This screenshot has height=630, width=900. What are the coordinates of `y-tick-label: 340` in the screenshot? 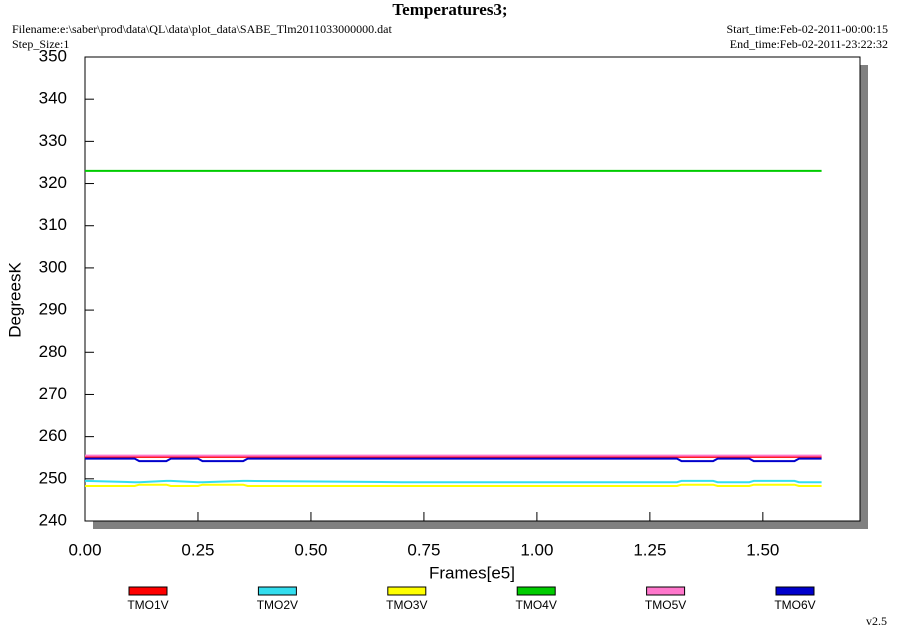 It's located at (53, 98).